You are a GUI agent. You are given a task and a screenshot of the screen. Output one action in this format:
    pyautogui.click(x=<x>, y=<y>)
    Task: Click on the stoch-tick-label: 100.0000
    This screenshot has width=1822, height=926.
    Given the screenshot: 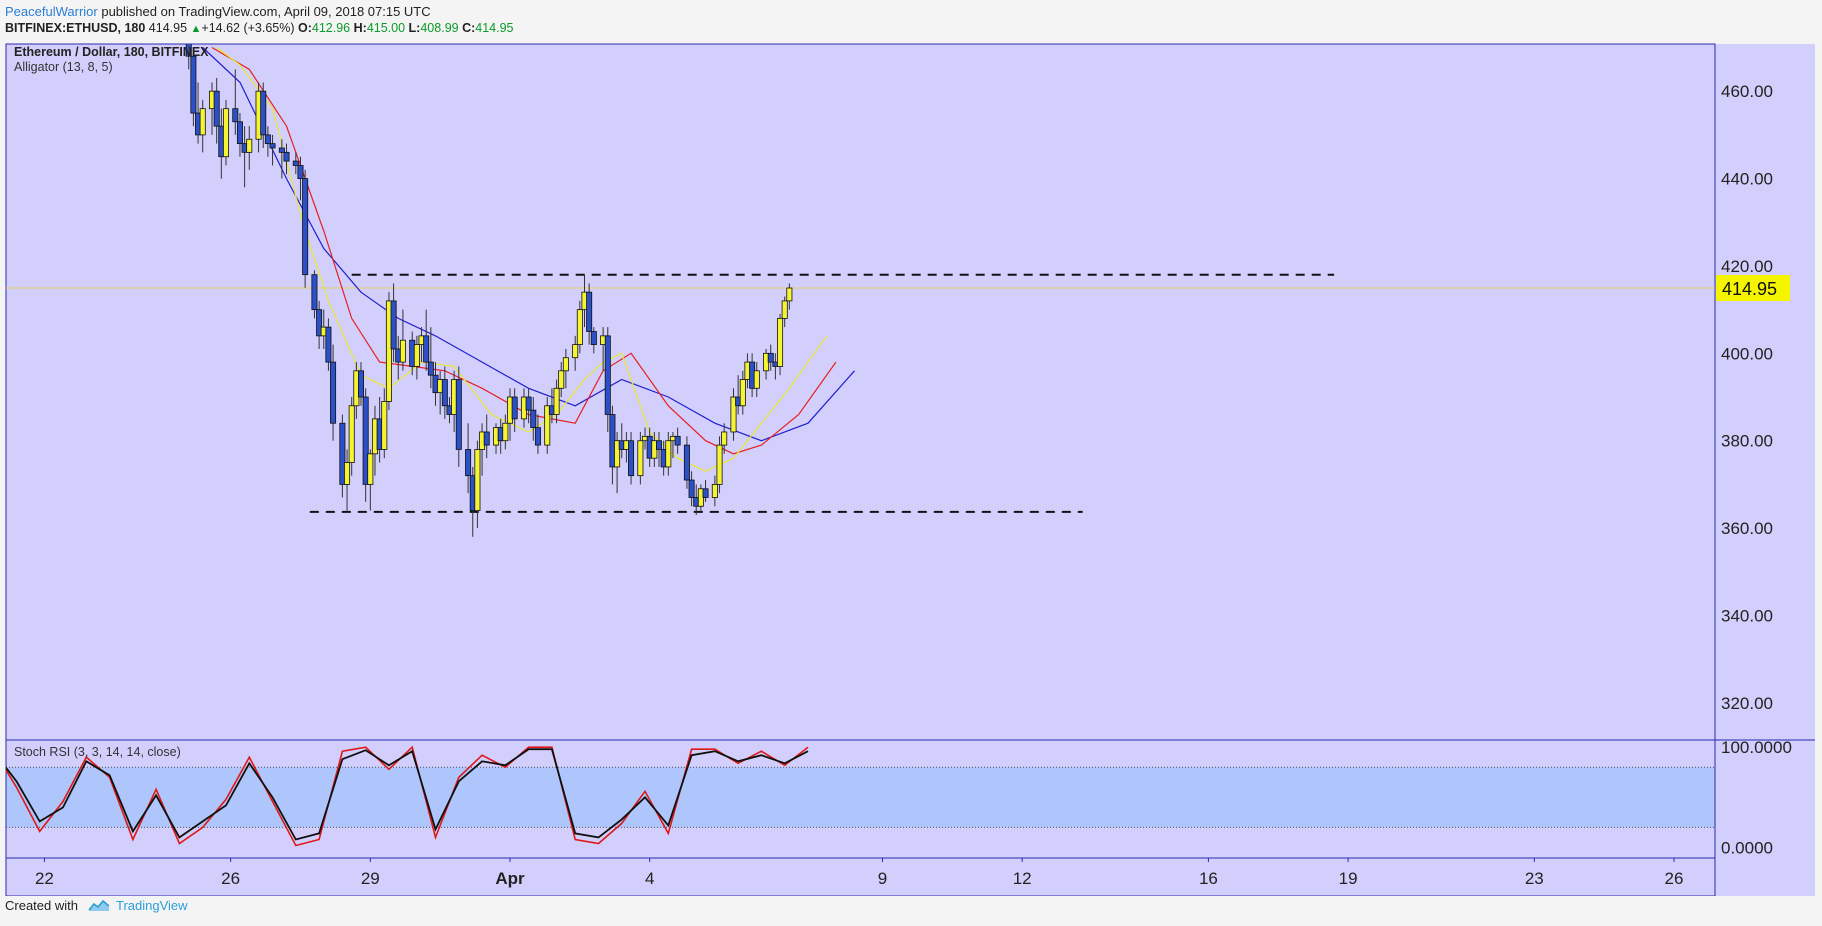 What is the action you would take?
    pyautogui.click(x=1756, y=747)
    